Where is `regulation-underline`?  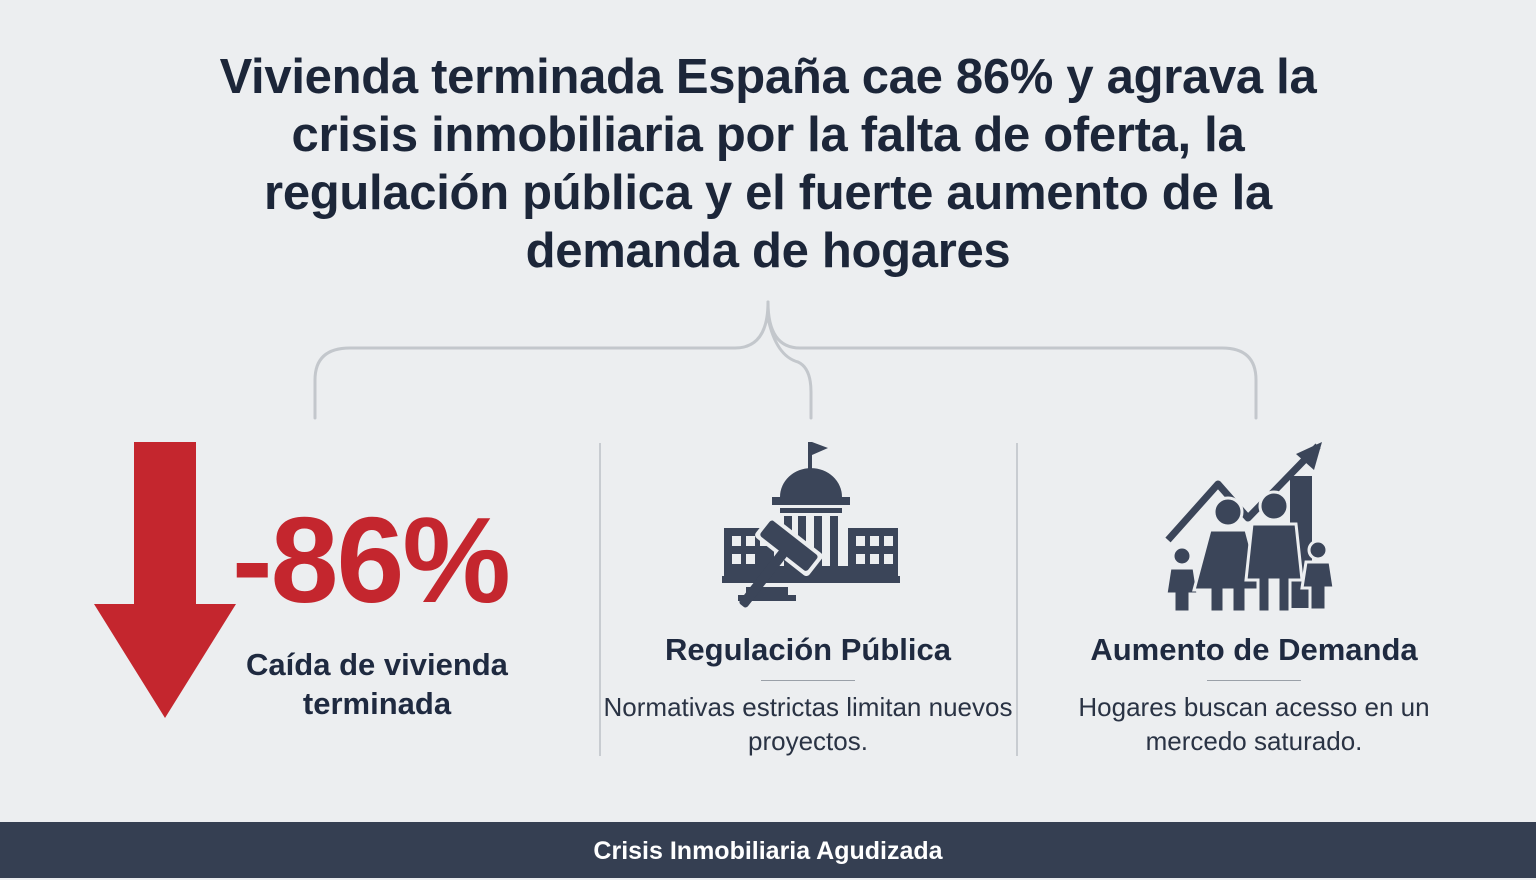 regulation-underline is located at coordinates (808, 680).